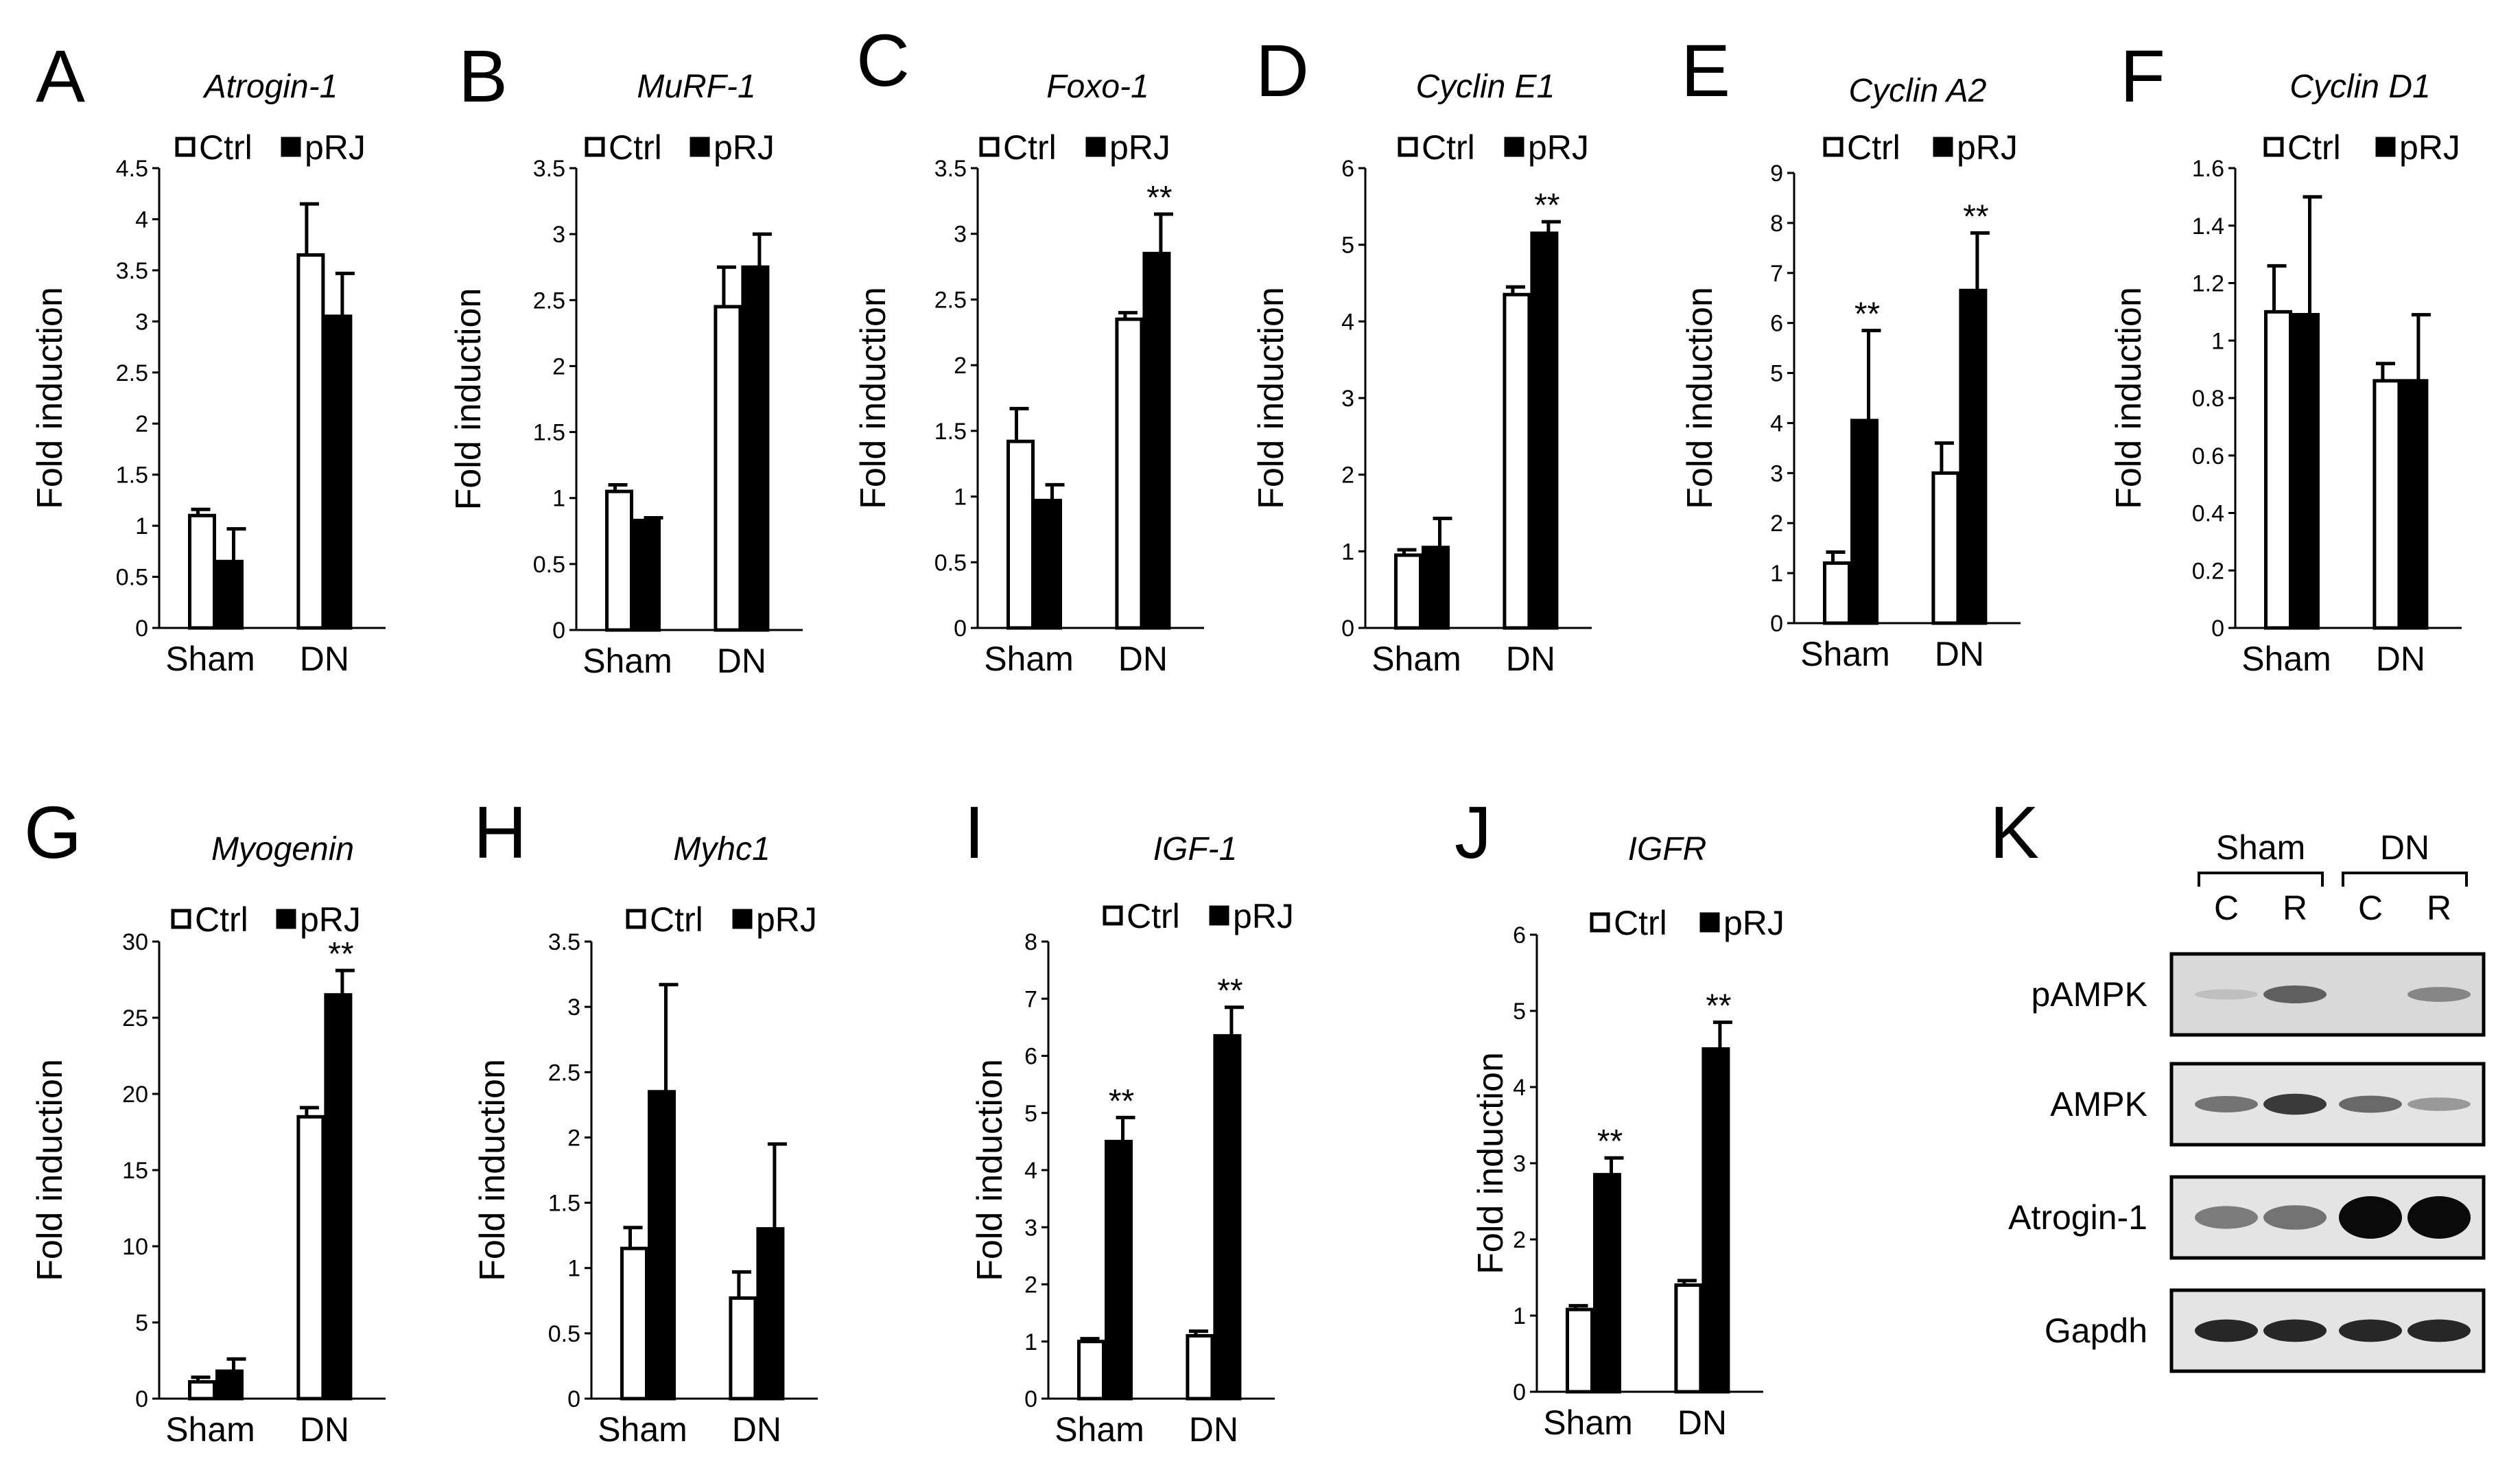 The width and height of the screenshot is (2520, 1470). Describe the element at coordinates (135, 1247) in the screenshot. I see `y-tick-label: 10` at that location.